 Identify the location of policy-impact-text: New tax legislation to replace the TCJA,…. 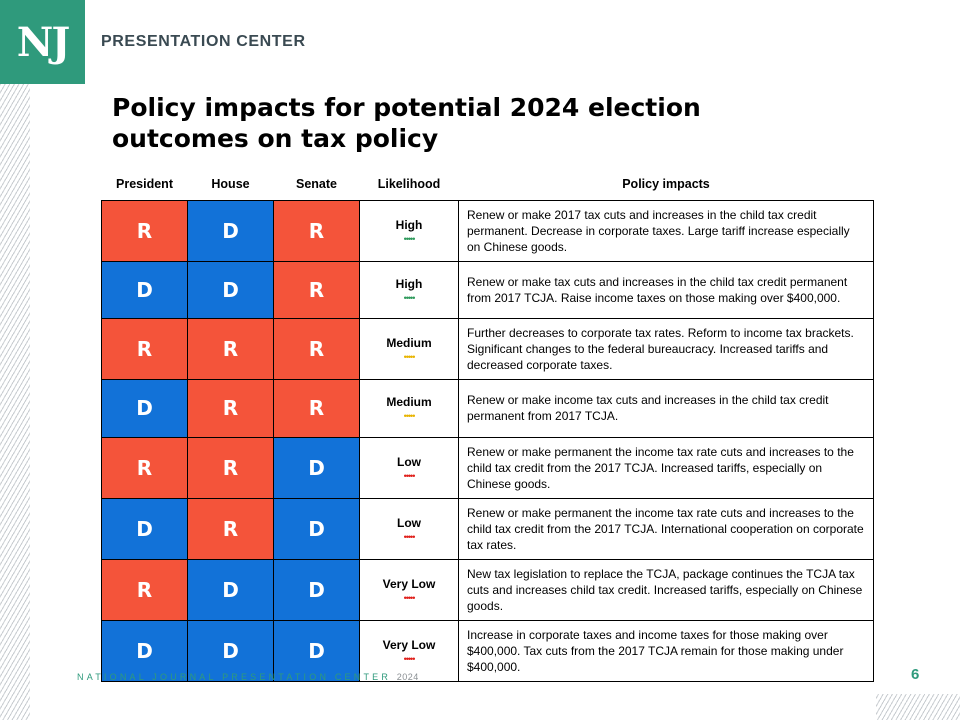
(666, 589).